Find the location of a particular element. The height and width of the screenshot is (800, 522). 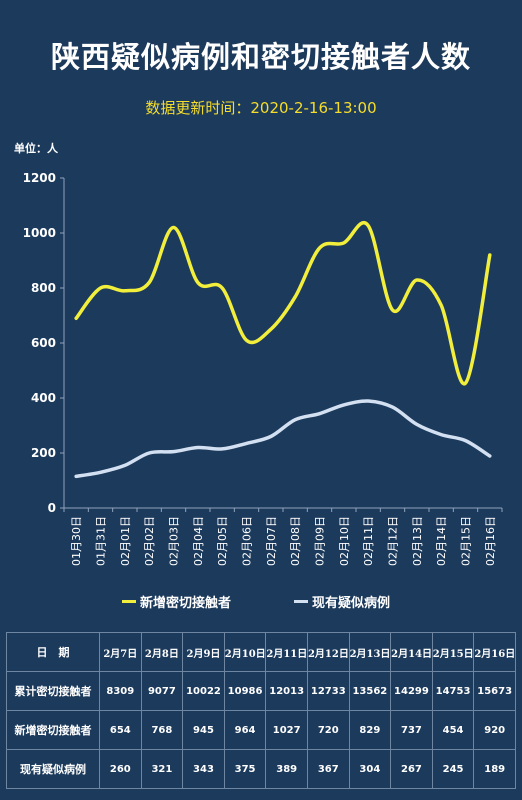

table-cell: 304 is located at coordinates (370, 769).